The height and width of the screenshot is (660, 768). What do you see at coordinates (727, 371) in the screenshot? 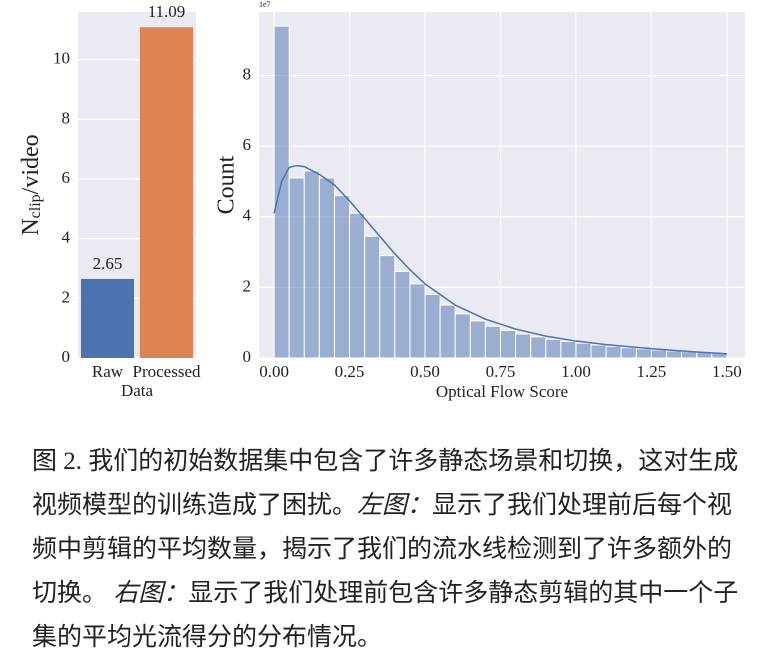
I see `x-tick-label: 1.50` at bounding box center [727, 371].